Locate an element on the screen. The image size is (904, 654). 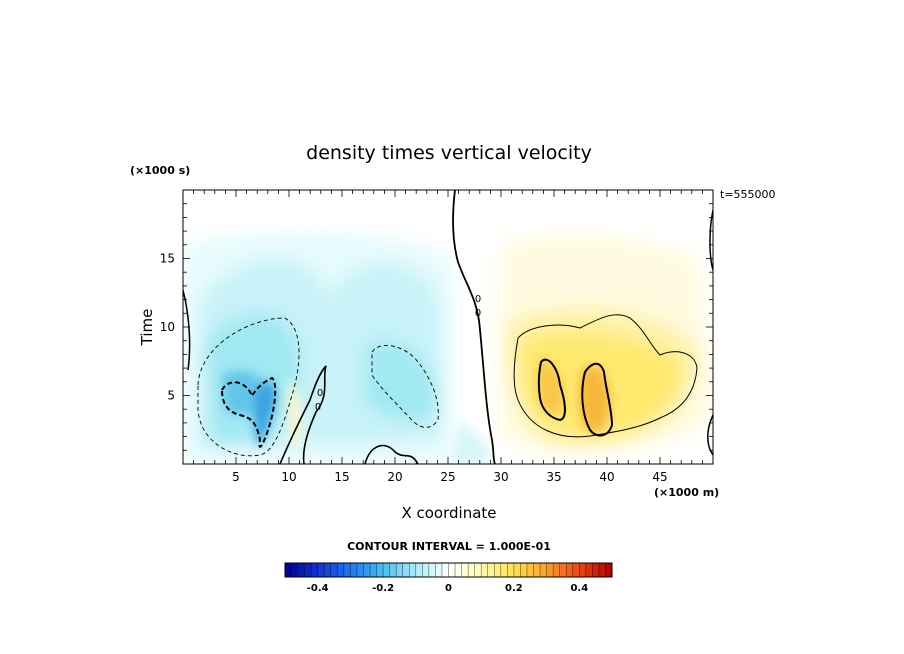
x-tick-label: 35 is located at coordinates (553, 477).